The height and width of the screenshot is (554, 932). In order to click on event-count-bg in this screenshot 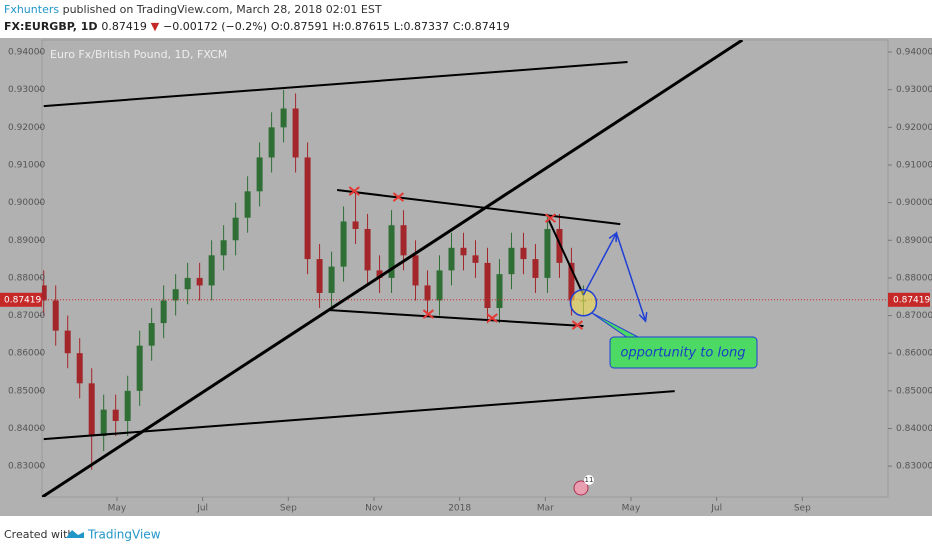, I will do `click(589, 480)`.